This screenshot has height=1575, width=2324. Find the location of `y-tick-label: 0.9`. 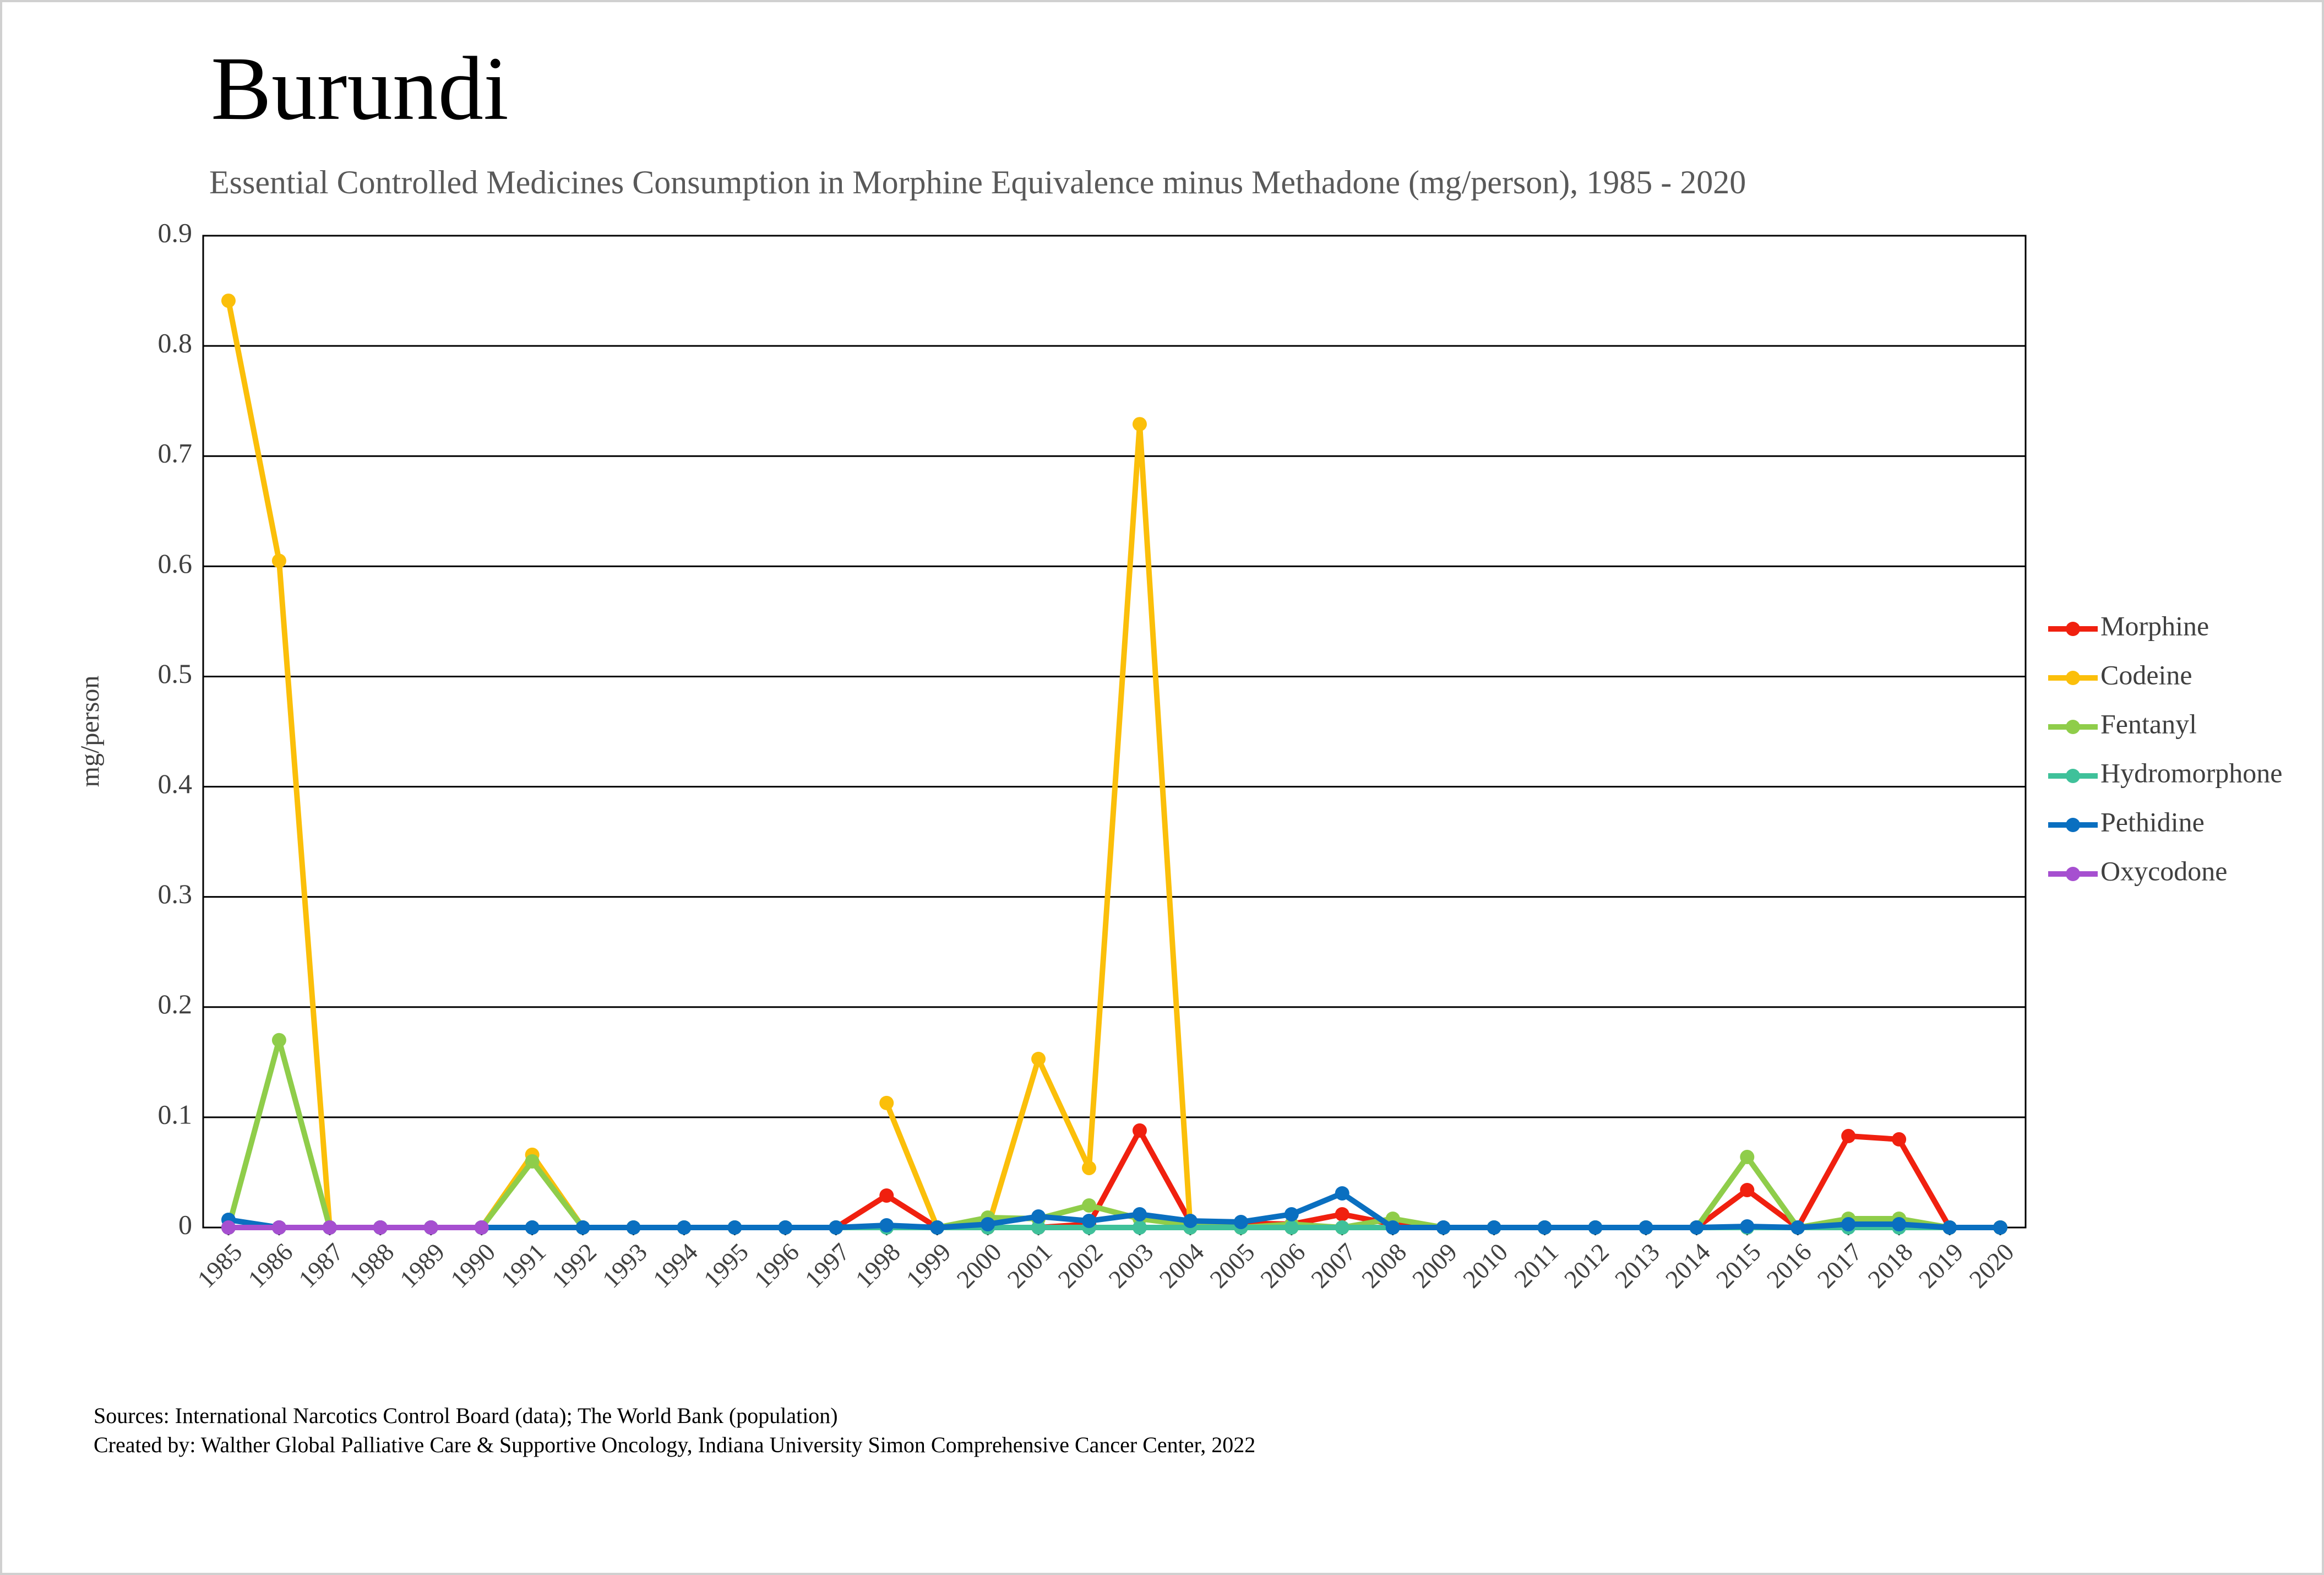

y-tick-label: 0.9 is located at coordinates (176, 233).